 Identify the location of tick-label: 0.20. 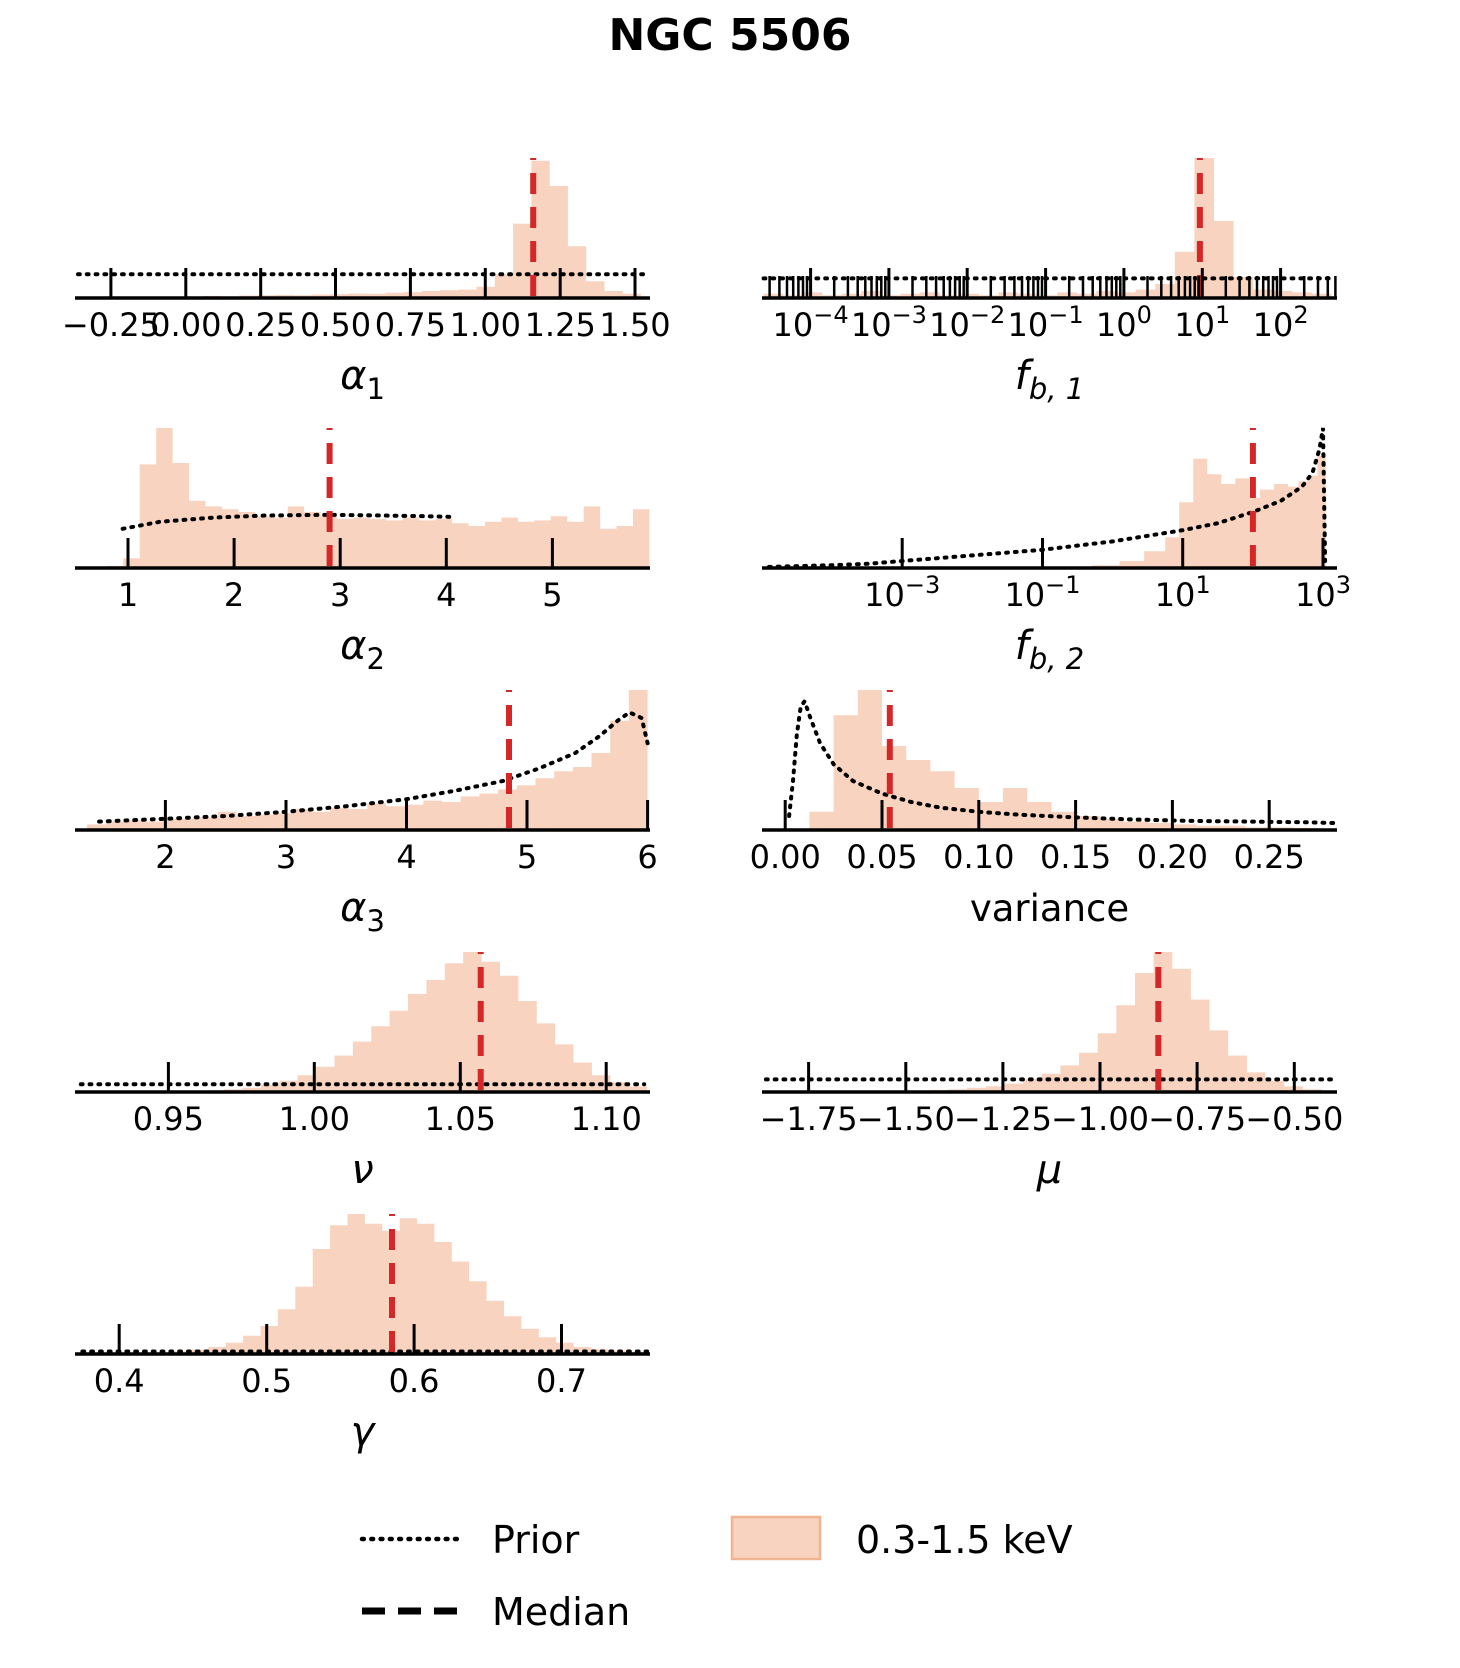
(1172, 857).